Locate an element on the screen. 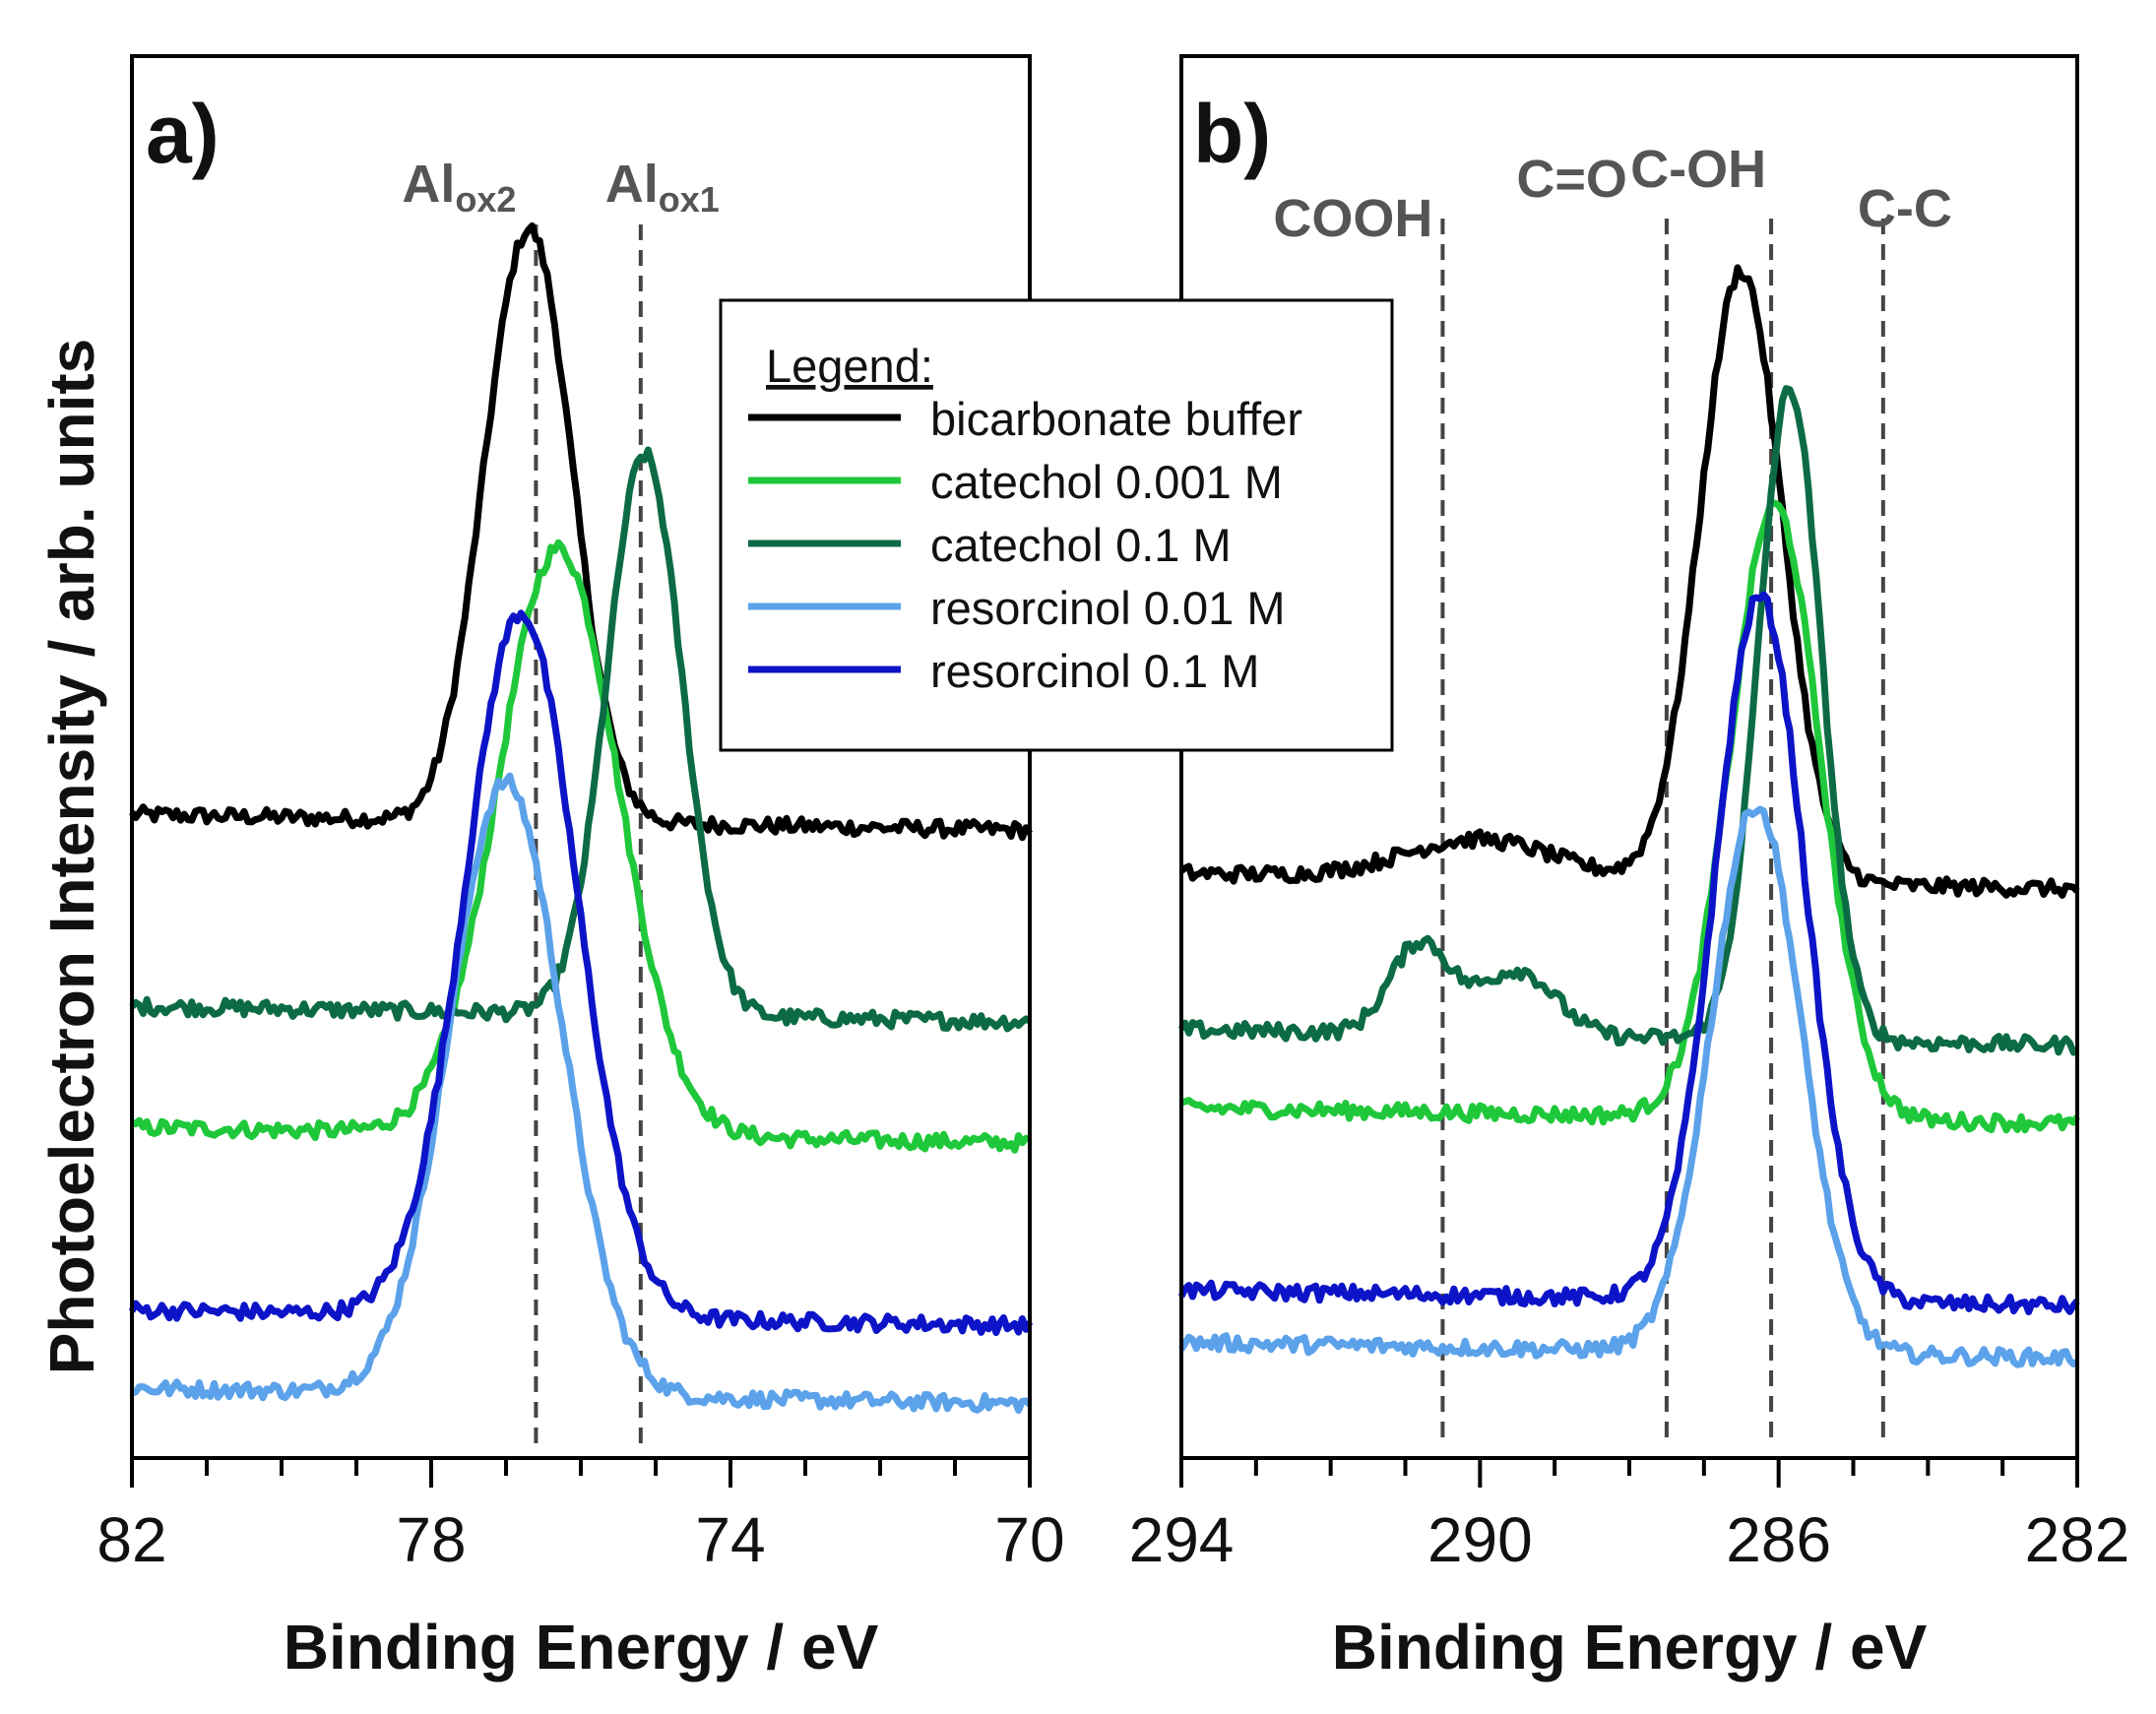 This screenshot has width=2156, height=1714. series-a-catechol-0-001-m is located at coordinates (581, 846).